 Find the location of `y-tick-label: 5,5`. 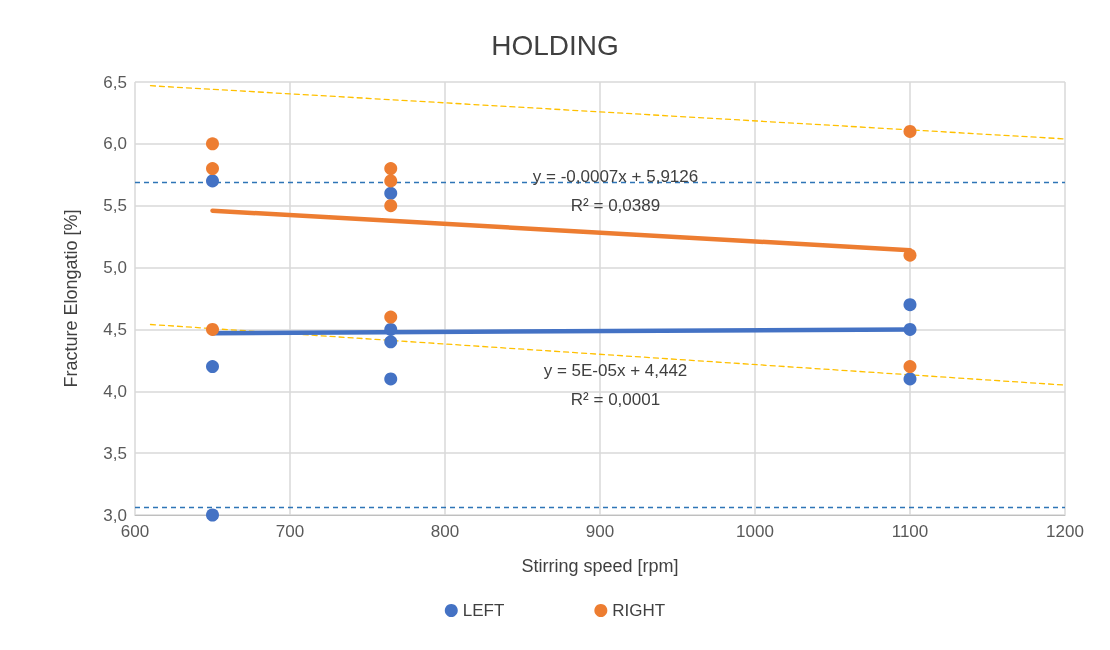

y-tick-label: 5,5 is located at coordinates (115, 206).